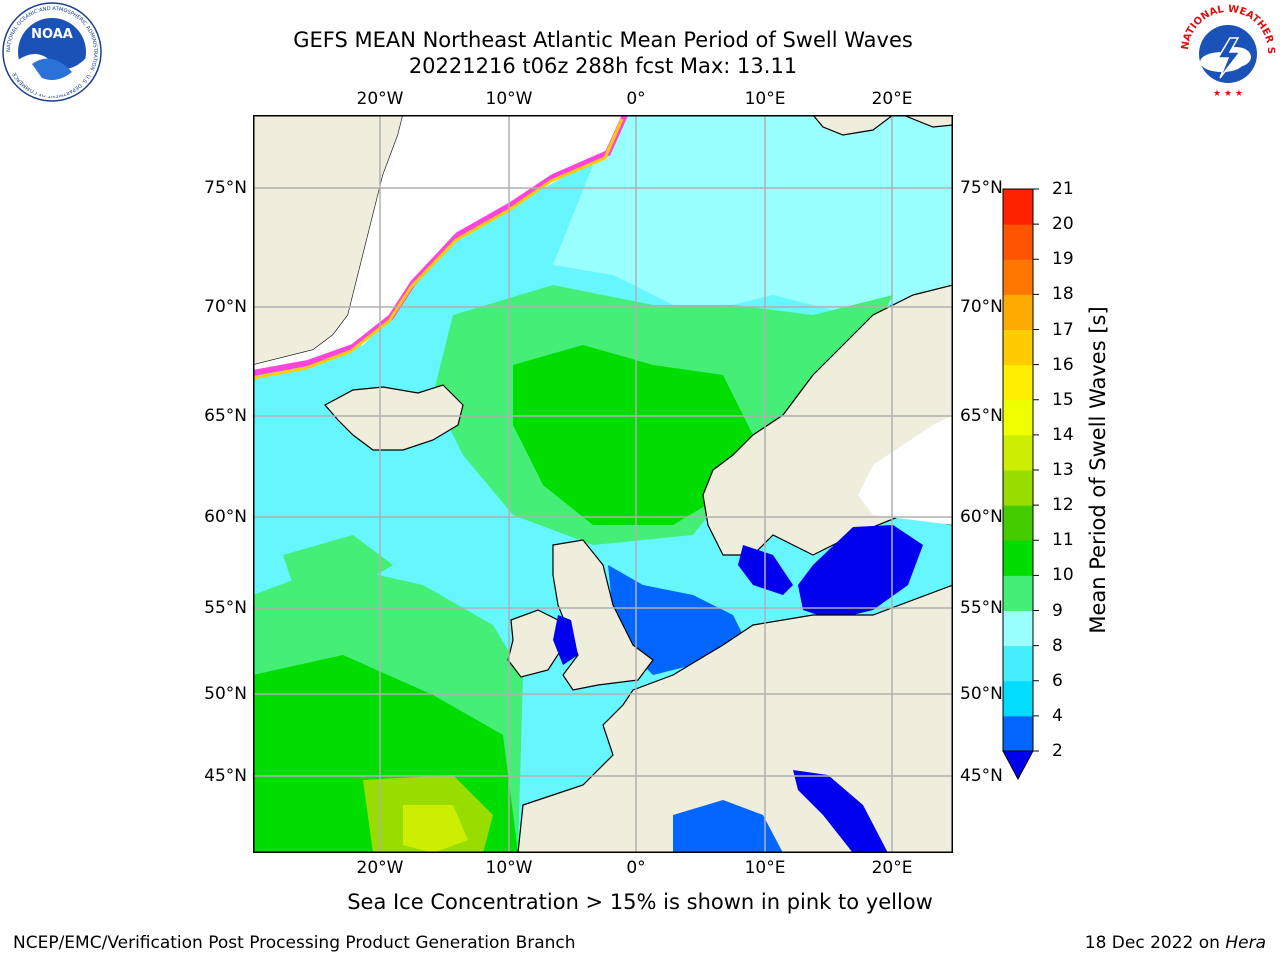 This screenshot has width=1280, height=960. What do you see at coordinates (394, 417) in the screenshot?
I see `land-iceland` at bounding box center [394, 417].